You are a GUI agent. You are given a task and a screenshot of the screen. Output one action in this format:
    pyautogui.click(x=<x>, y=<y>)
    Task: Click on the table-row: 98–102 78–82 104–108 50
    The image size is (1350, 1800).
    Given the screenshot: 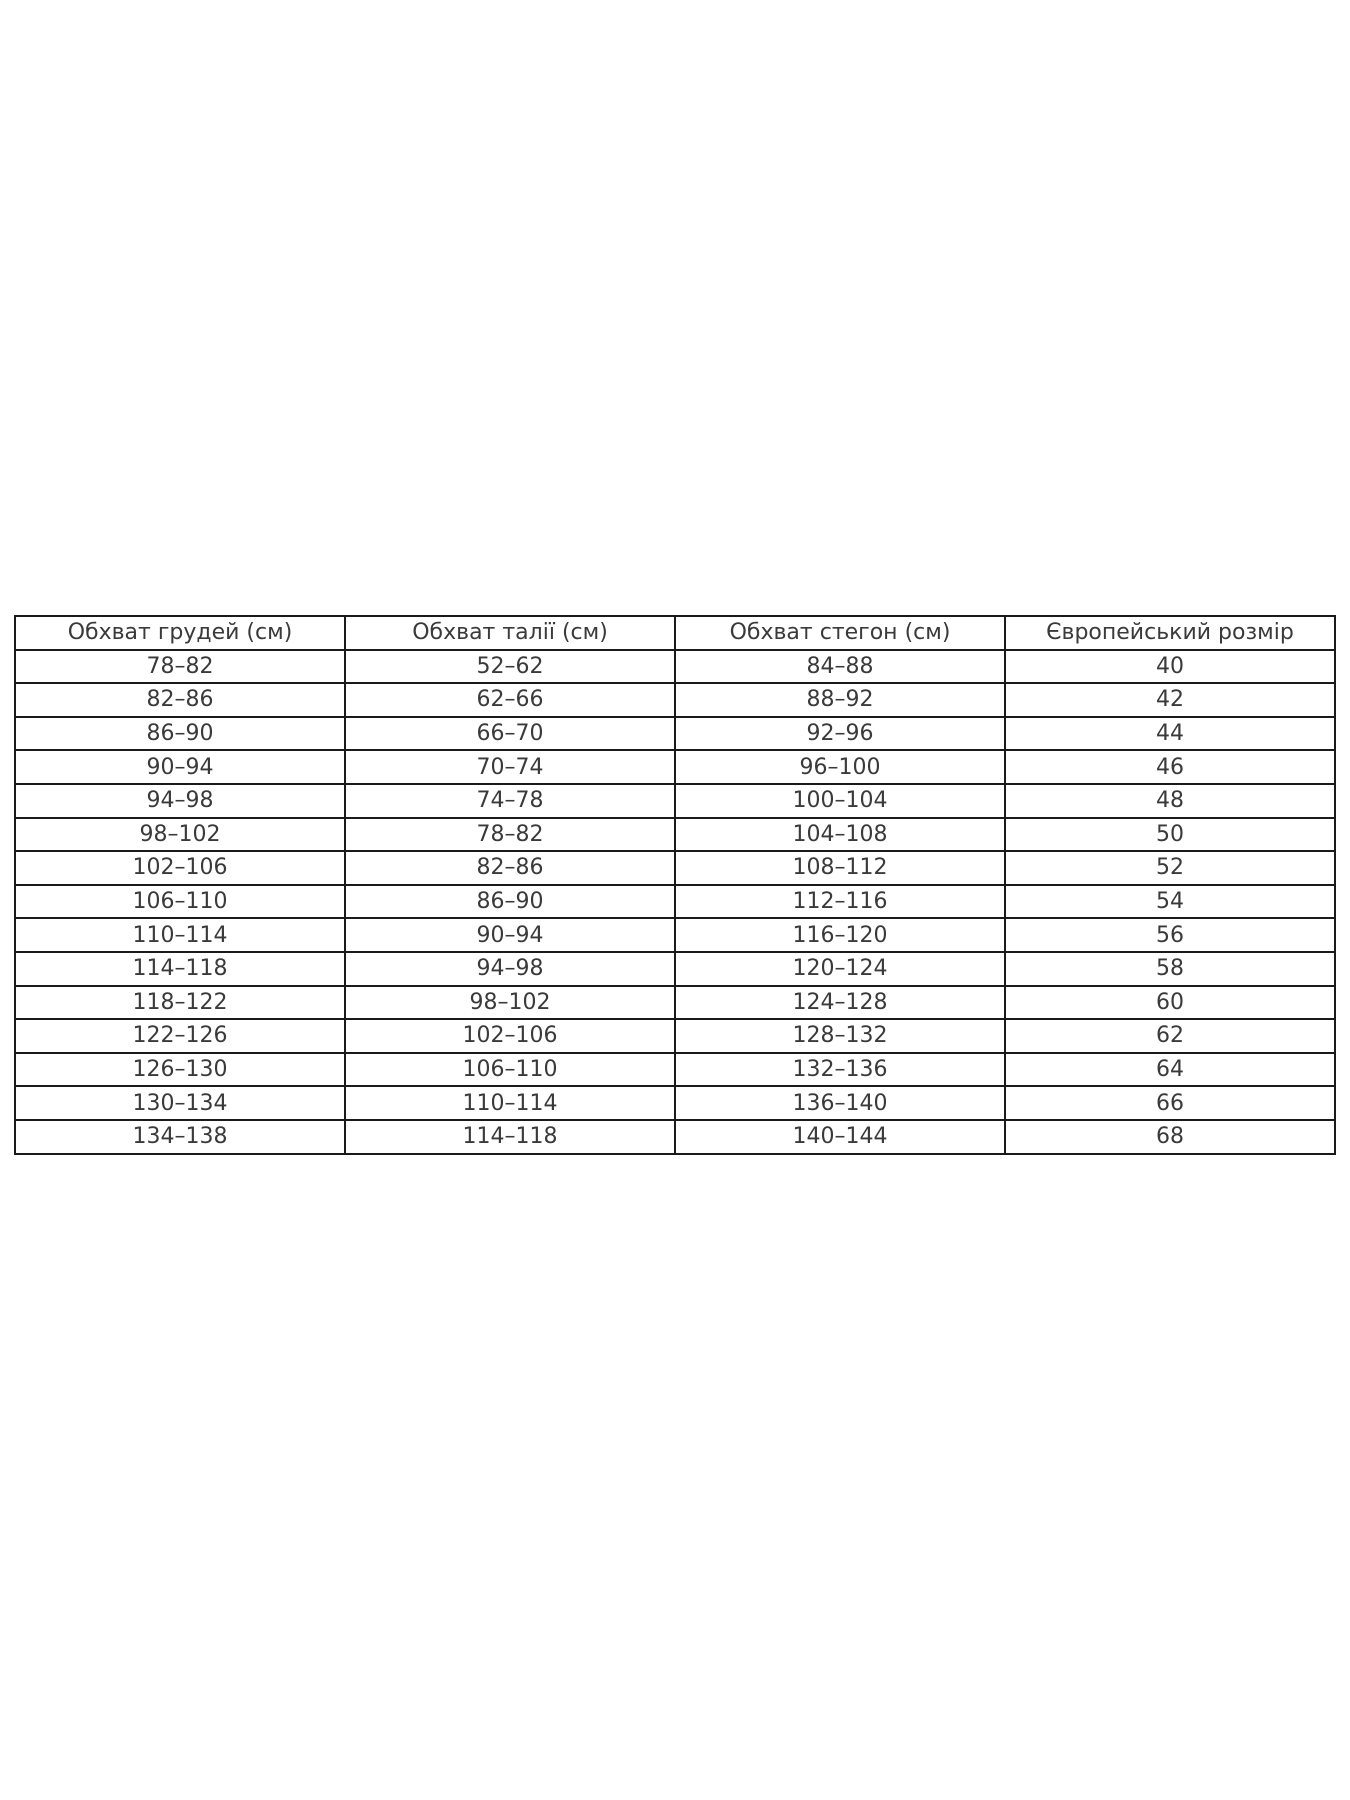 What is the action you would take?
    pyautogui.click(x=675, y=834)
    